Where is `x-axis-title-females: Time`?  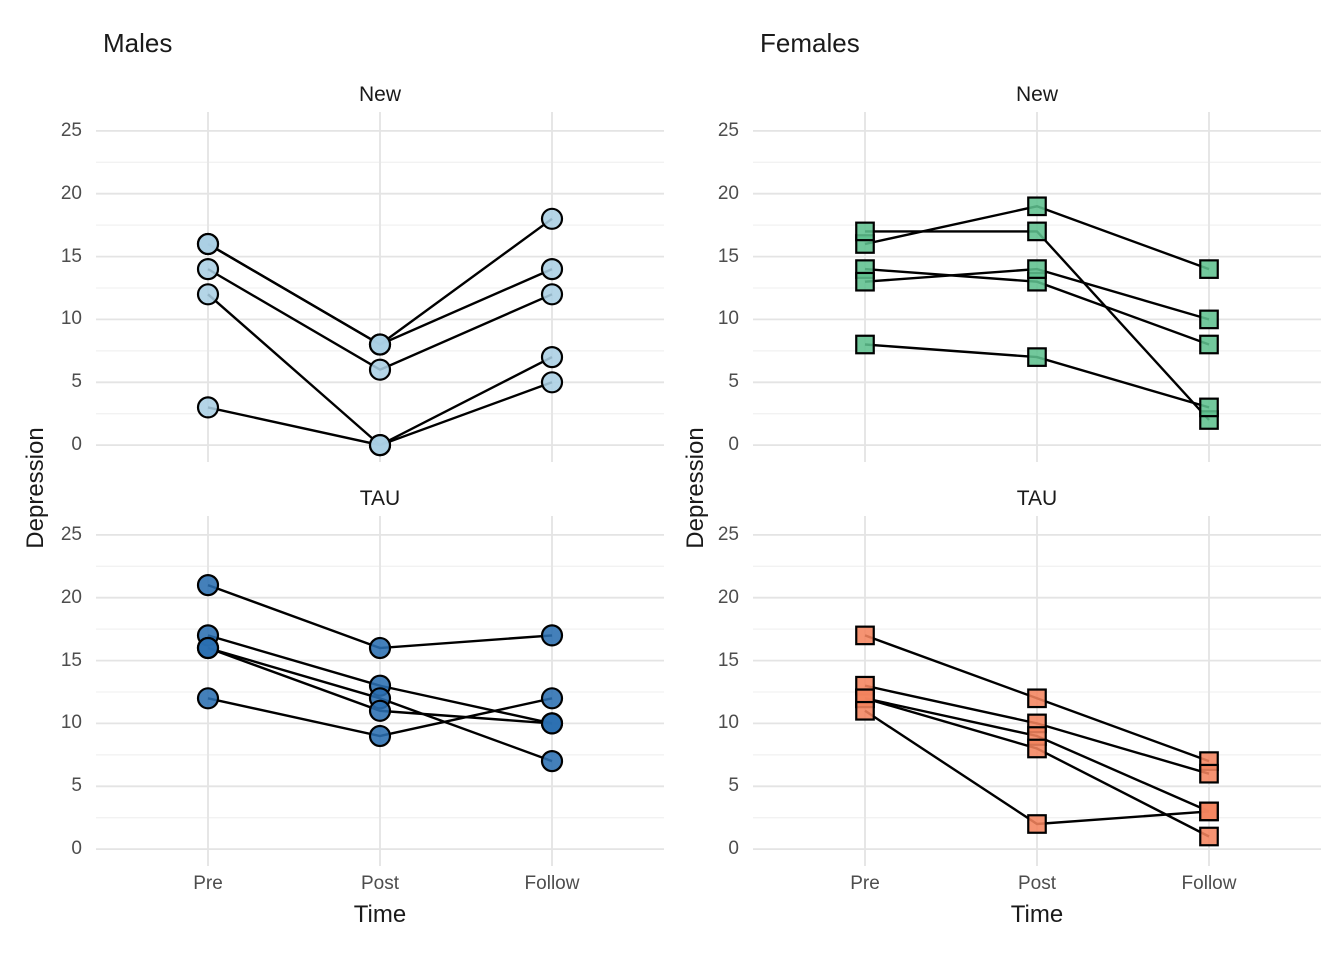 x-axis-title-females: Time is located at coordinates (1037, 914).